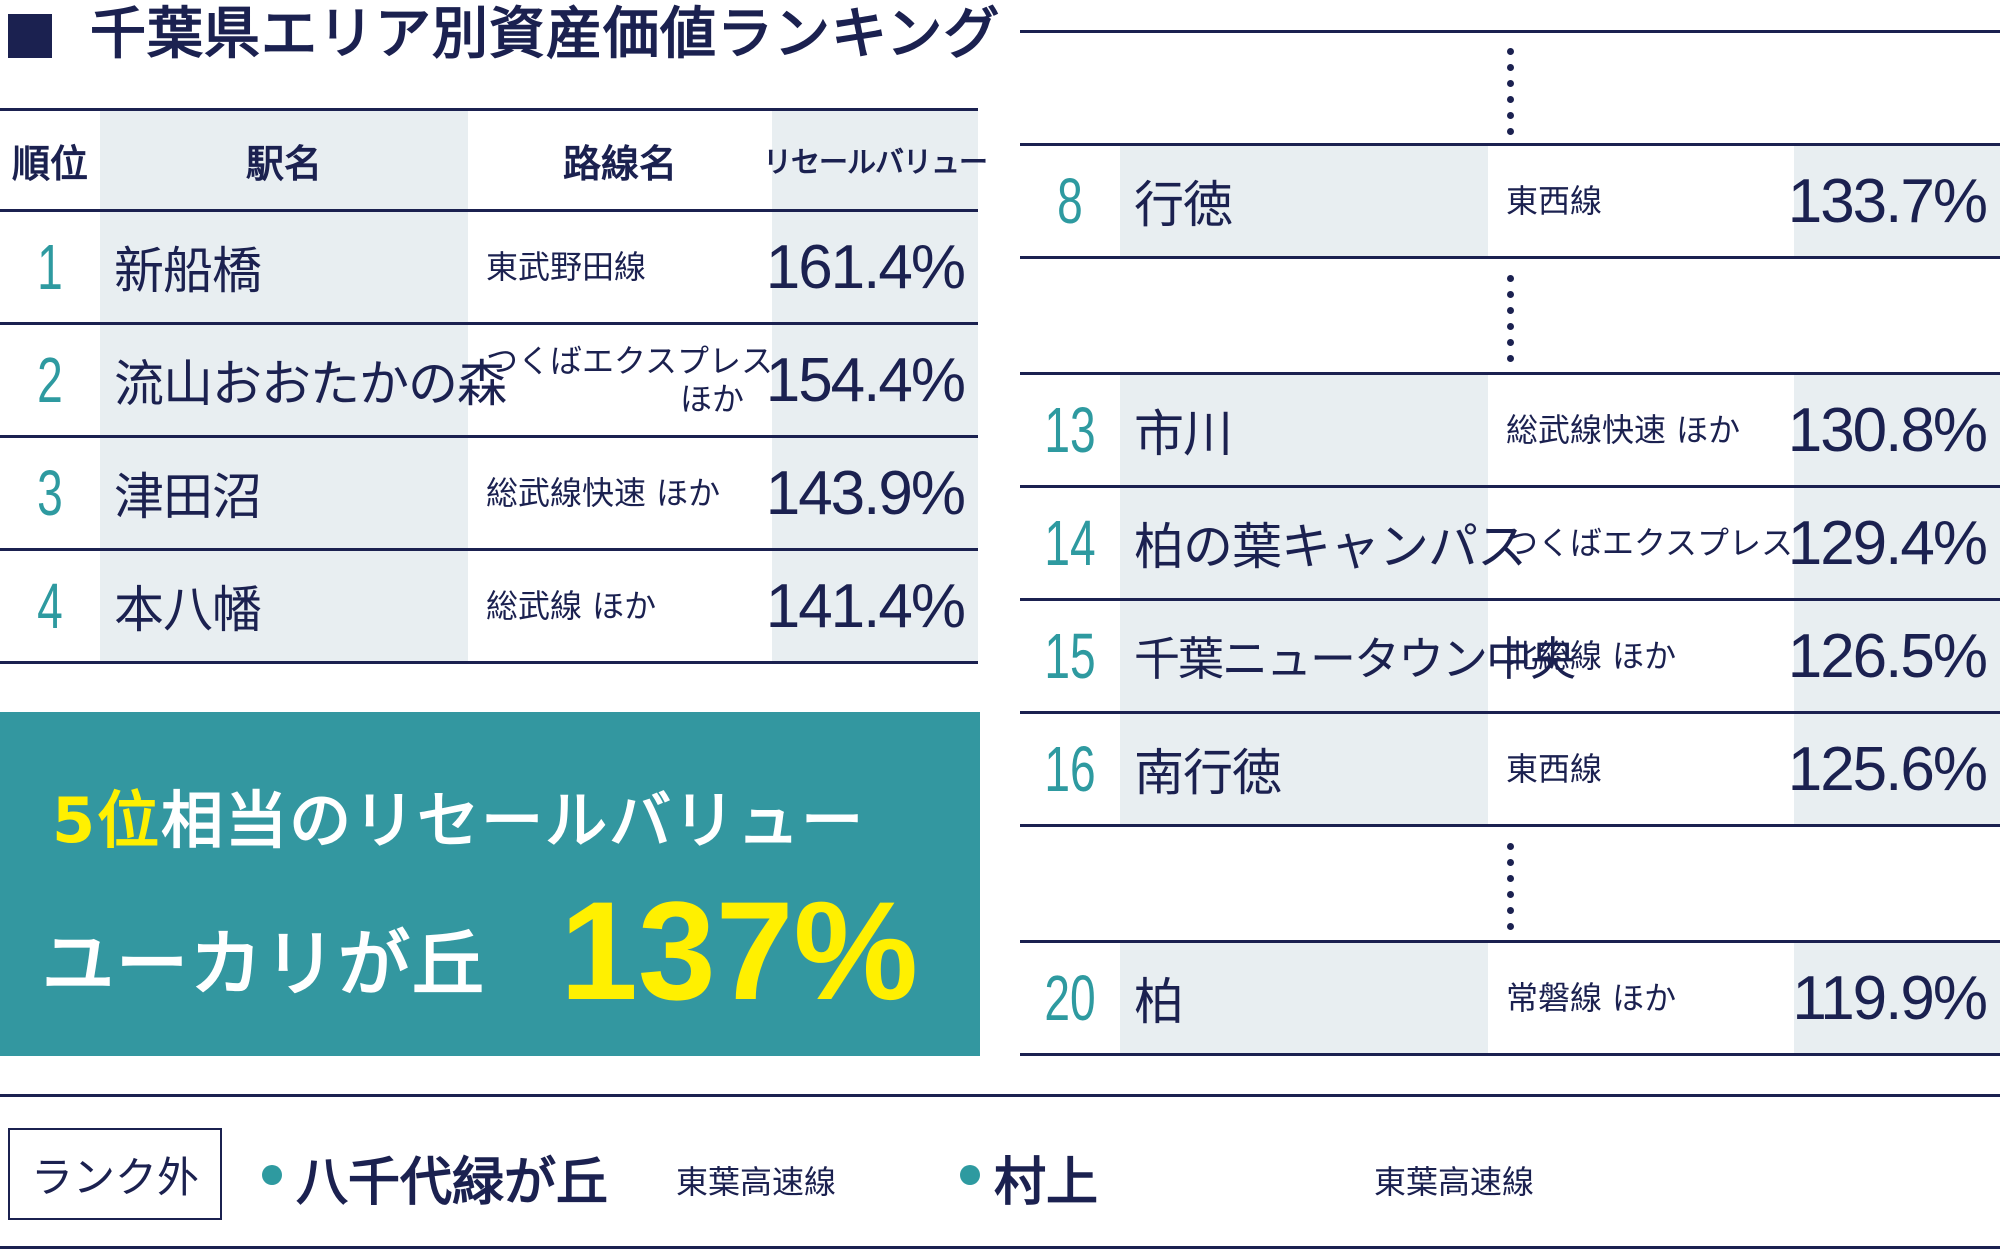  I want to click on station-name: 柏, so click(1304, 998).